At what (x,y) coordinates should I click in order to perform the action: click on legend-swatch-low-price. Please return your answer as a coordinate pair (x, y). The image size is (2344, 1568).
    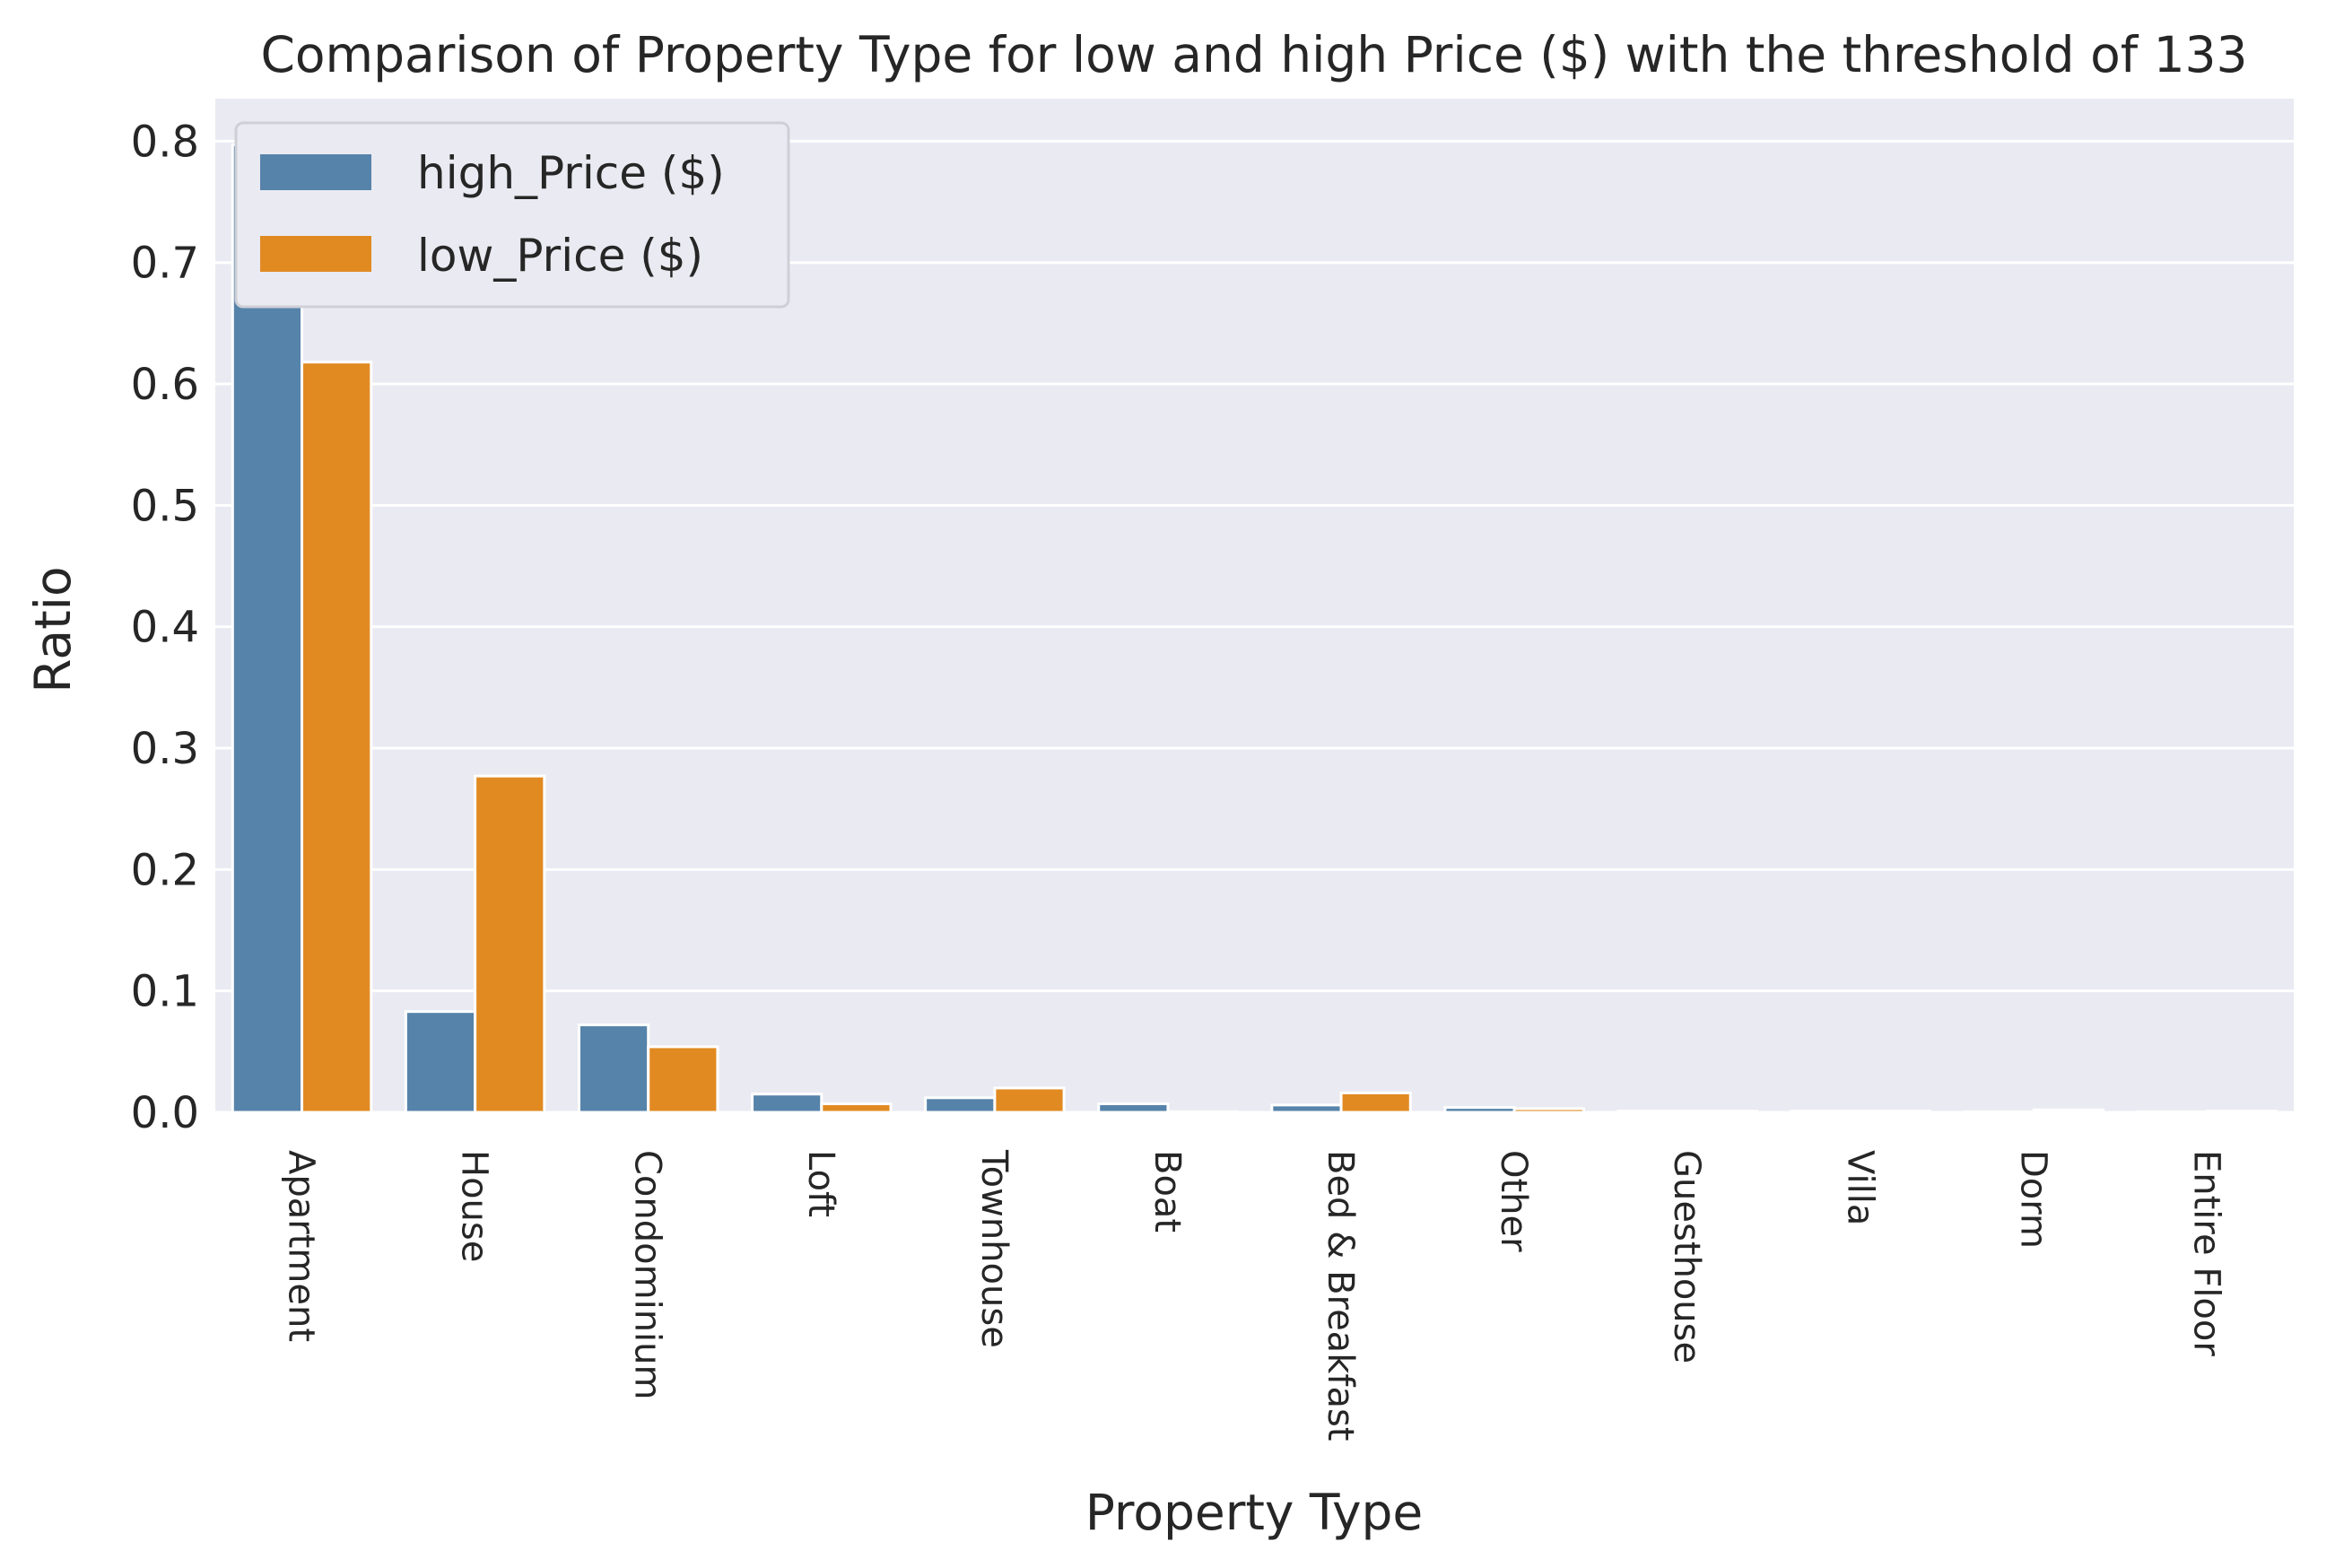
    Looking at the image, I should click on (315, 254).